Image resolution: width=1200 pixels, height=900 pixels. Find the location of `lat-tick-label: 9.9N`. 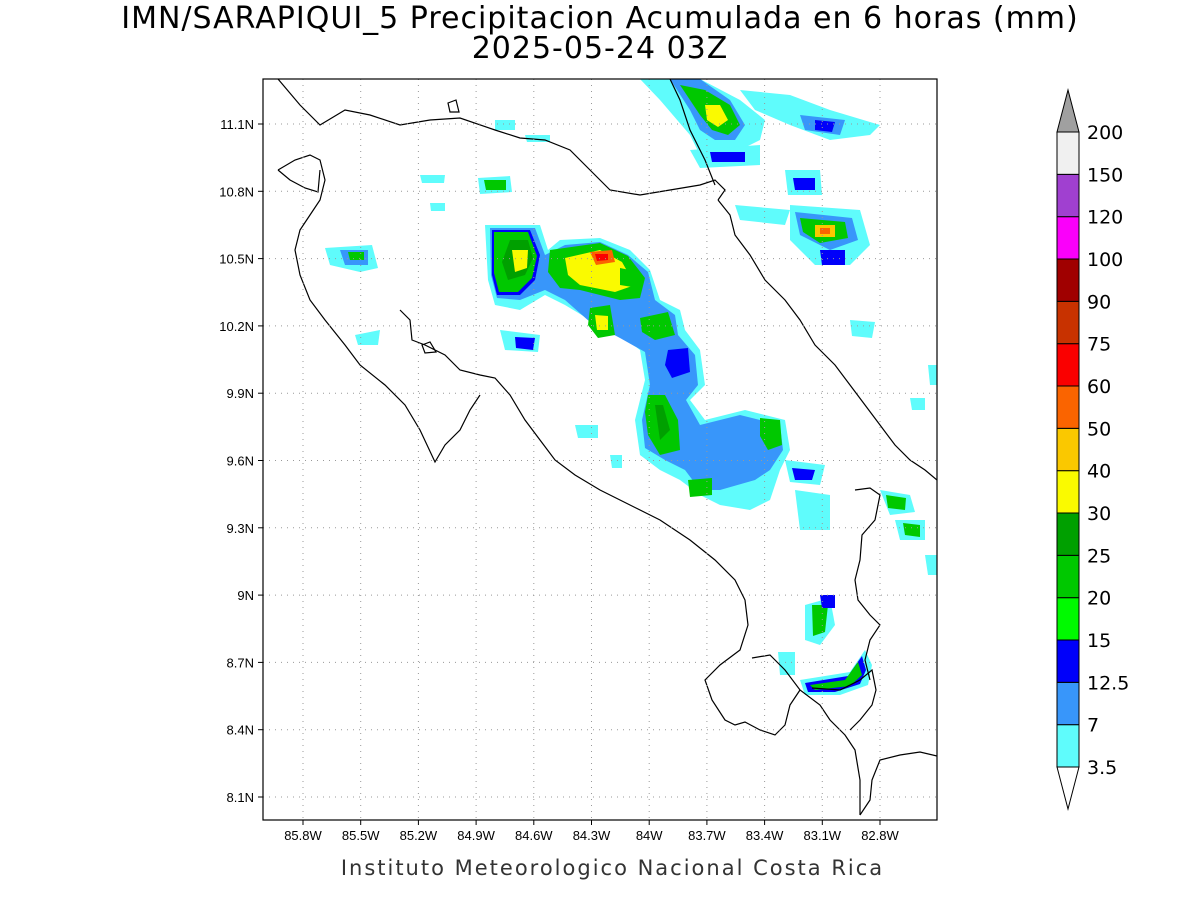

lat-tick-label: 9.9N is located at coordinates (240, 393).